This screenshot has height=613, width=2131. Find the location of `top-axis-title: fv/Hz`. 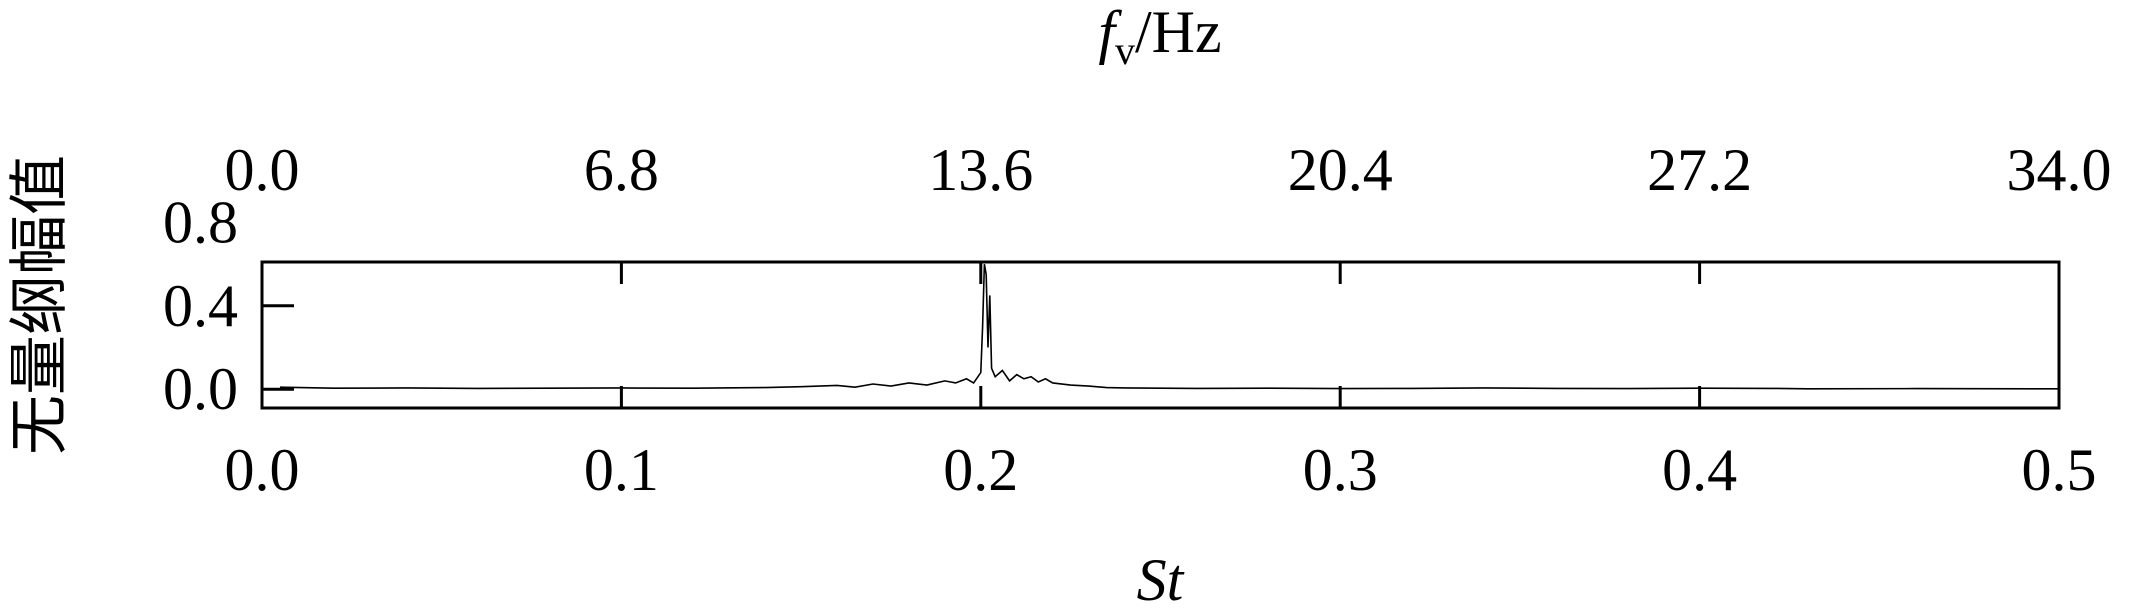

top-axis-title: fv/Hz is located at coordinates (1159, 36).